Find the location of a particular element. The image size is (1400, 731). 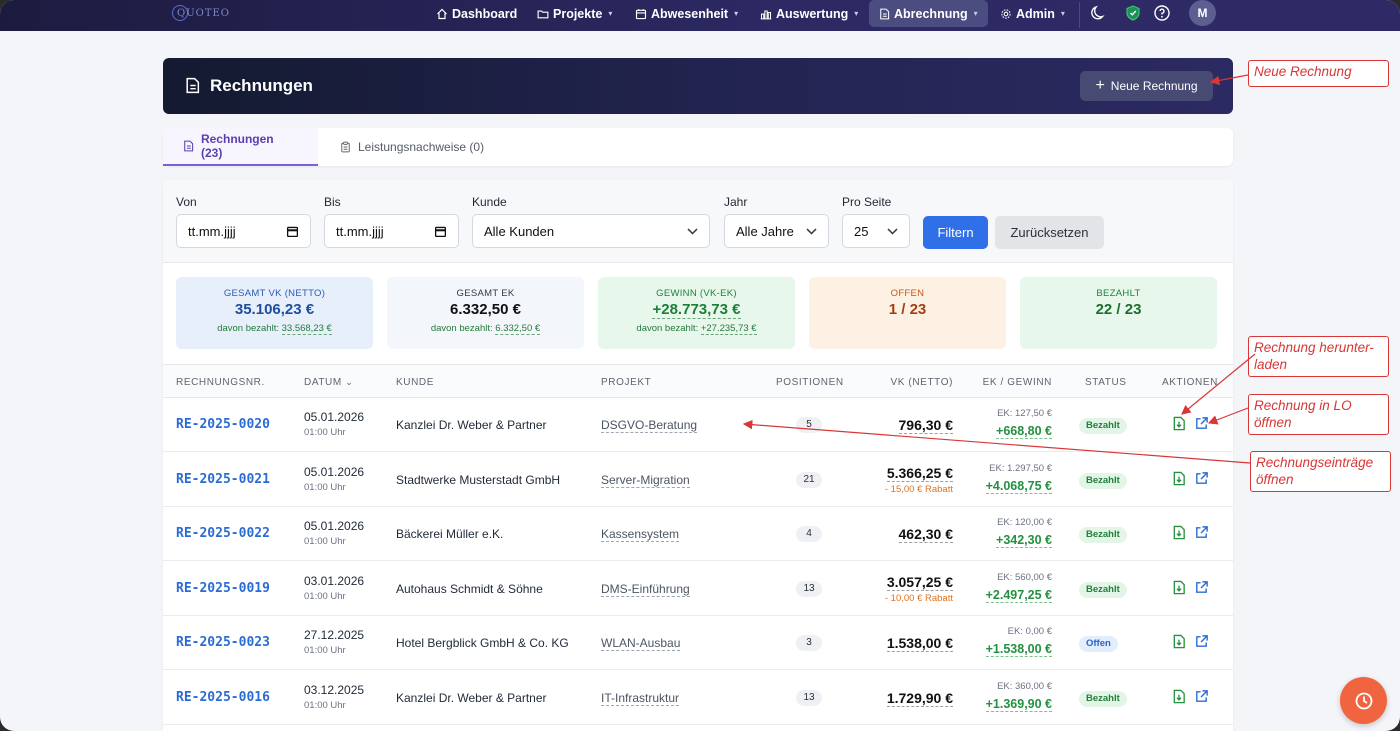

th-datum: DATUM ⌄ is located at coordinates (329, 382).